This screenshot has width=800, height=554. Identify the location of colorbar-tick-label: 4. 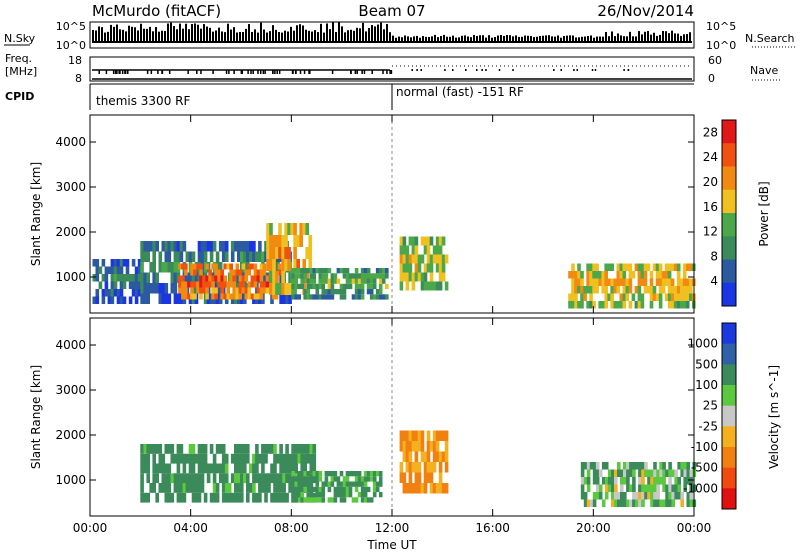
(714, 281).